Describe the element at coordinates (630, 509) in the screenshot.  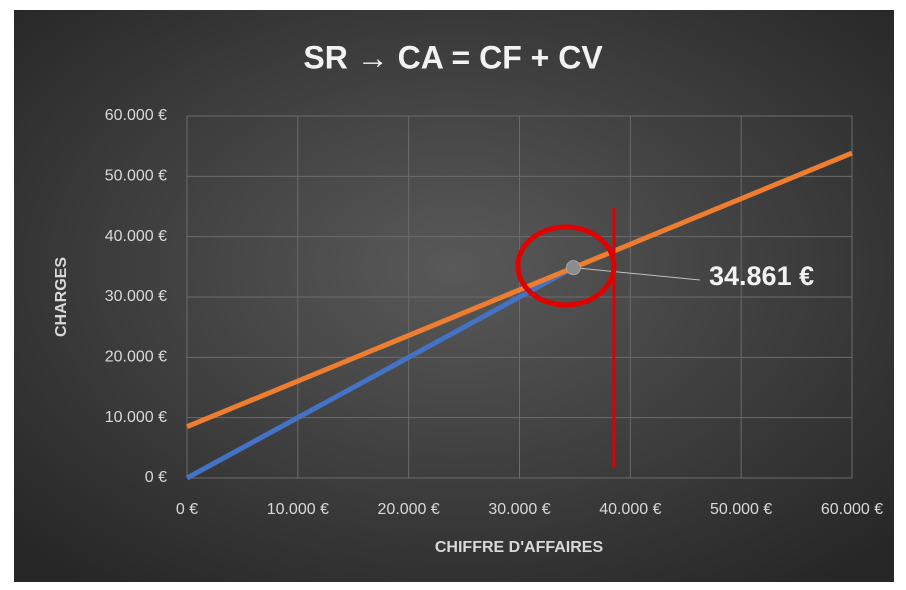
I see `x-tick-label: 40.000 €` at that location.